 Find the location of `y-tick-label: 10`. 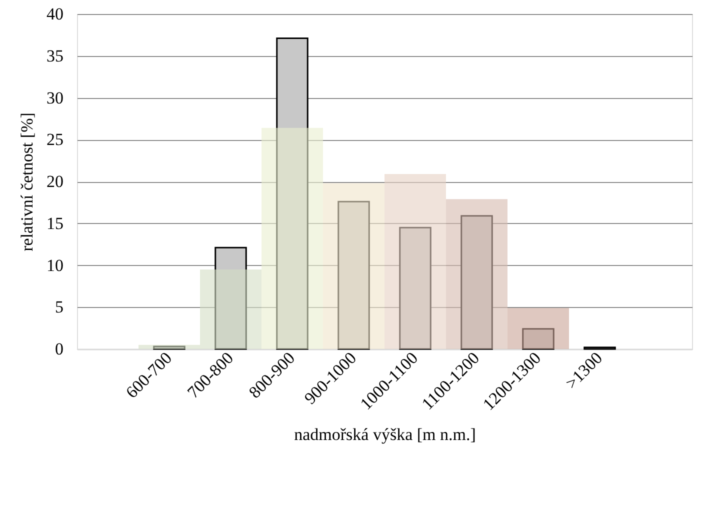

y-tick-label: 10 is located at coordinates (55, 265).